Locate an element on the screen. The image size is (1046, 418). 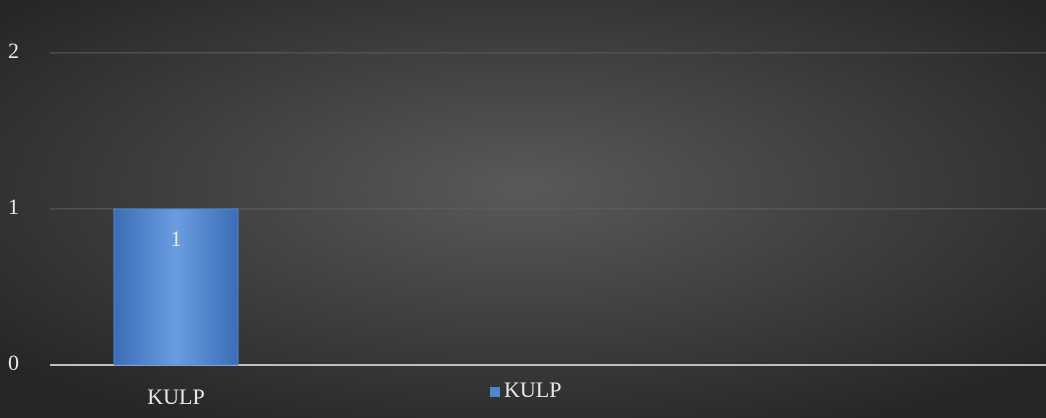
y-tick-label: 2 is located at coordinates (13, 50).